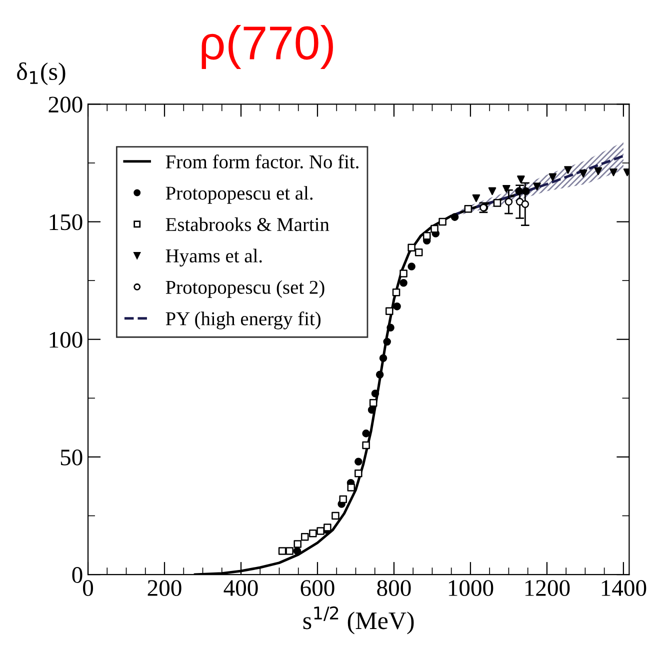 The width and height of the screenshot is (652, 672). I want to click on y-tick-label: 200, so click(65, 104).